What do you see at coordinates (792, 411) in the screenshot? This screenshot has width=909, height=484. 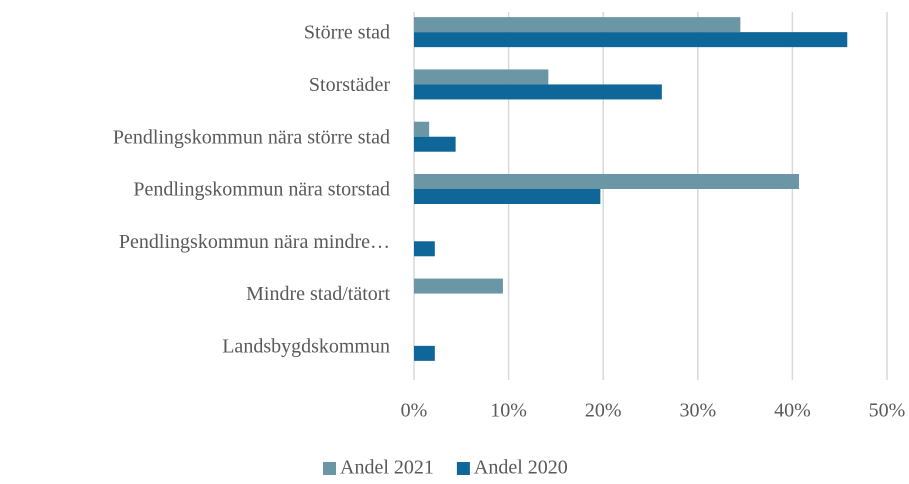 I see `x-tick-label: 40%` at bounding box center [792, 411].